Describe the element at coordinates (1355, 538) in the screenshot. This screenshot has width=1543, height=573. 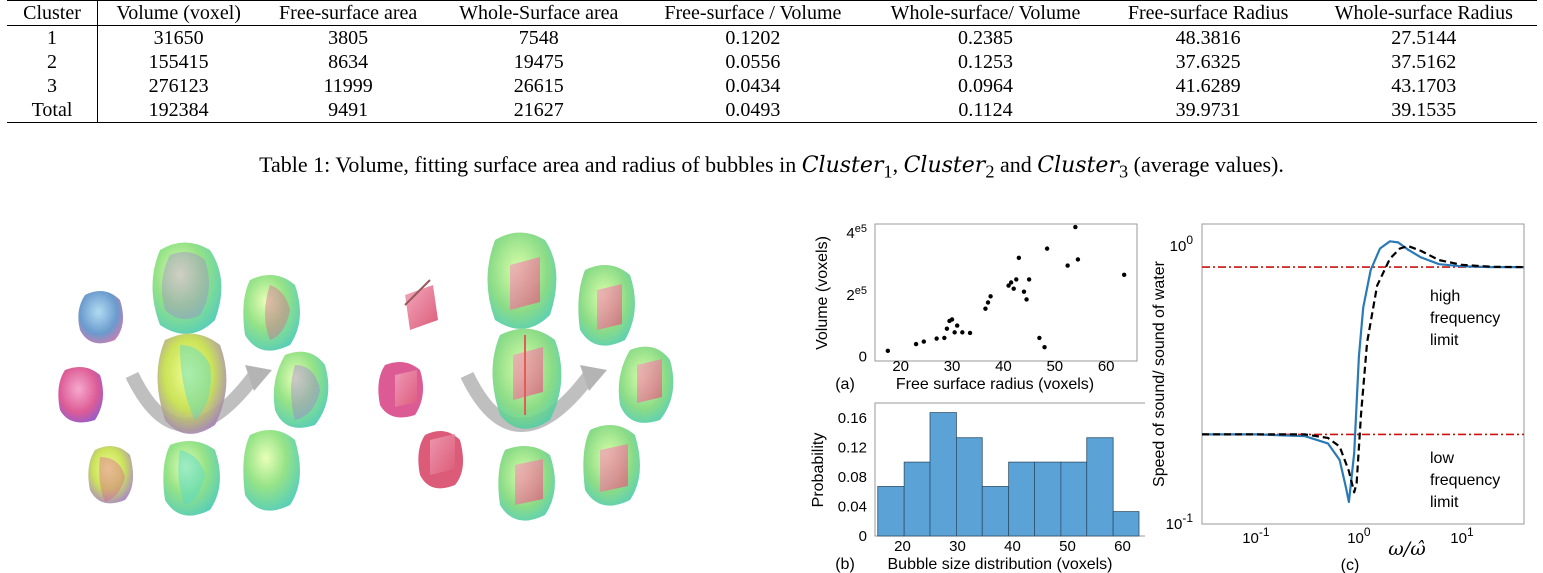
I see `x-tick-base: 10` at that location.